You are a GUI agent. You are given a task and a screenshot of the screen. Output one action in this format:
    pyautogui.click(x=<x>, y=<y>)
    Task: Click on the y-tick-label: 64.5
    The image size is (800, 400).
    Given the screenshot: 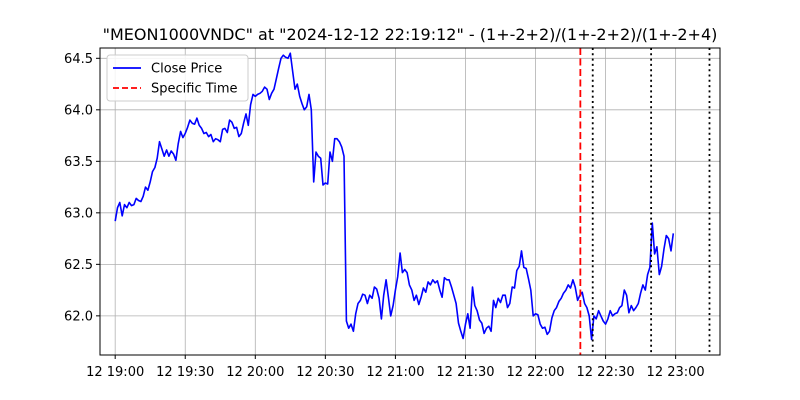 What is the action you would take?
    pyautogui.click(x=78, y=59)
    